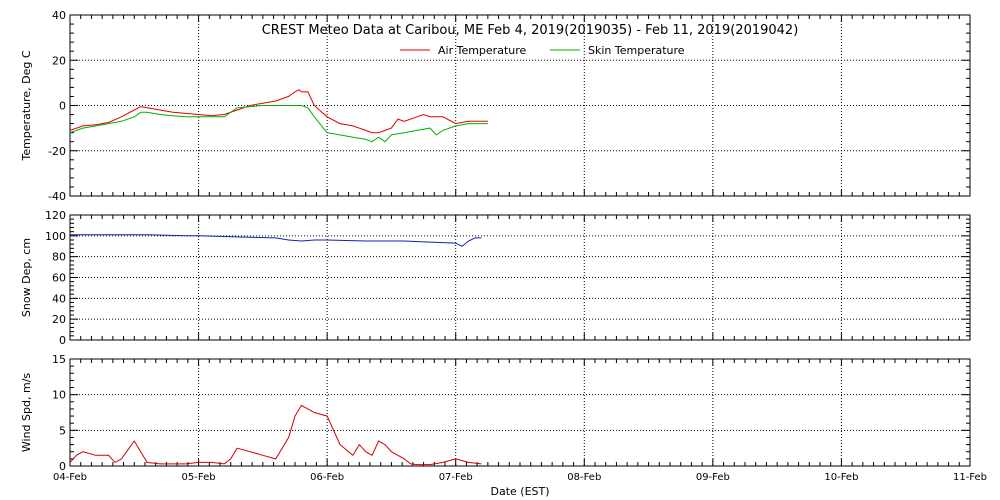 The width and height of the screenshot is (1000, 500). What do you see at coordinates (62, 430) in the screenshot?
I see `y-tick-label: 5` at bounding box center [62, 430].